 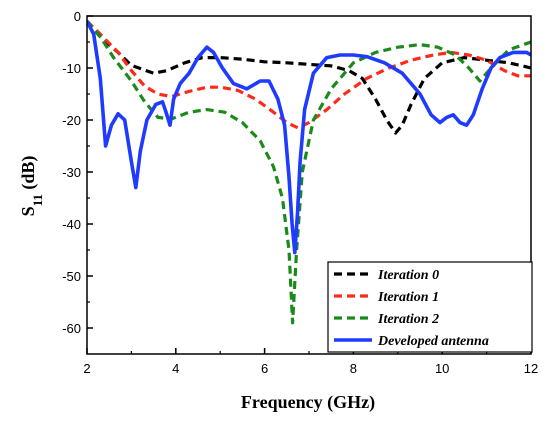 What do you see at coordinates (433, 341) in the screenshot?
I see `legend-label-3: Developed antenna` at bounding box center [433, 341].